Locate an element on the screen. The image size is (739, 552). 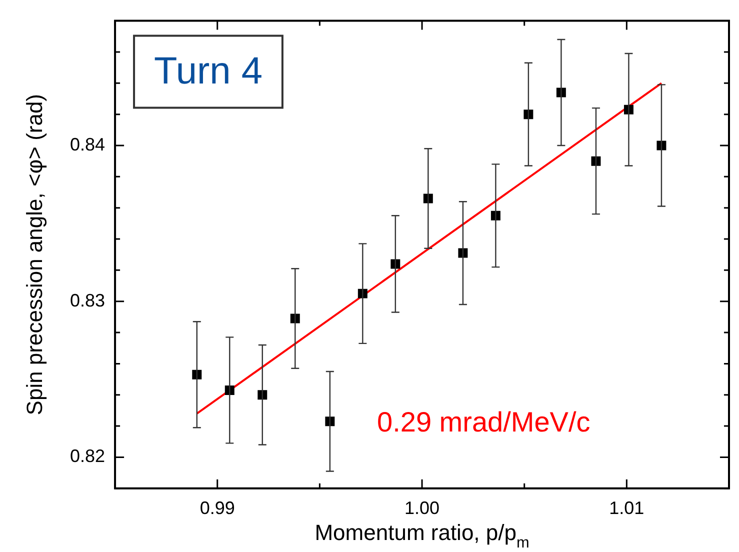
y-tick-label: 0.84 is located at coordinates (88, 144).